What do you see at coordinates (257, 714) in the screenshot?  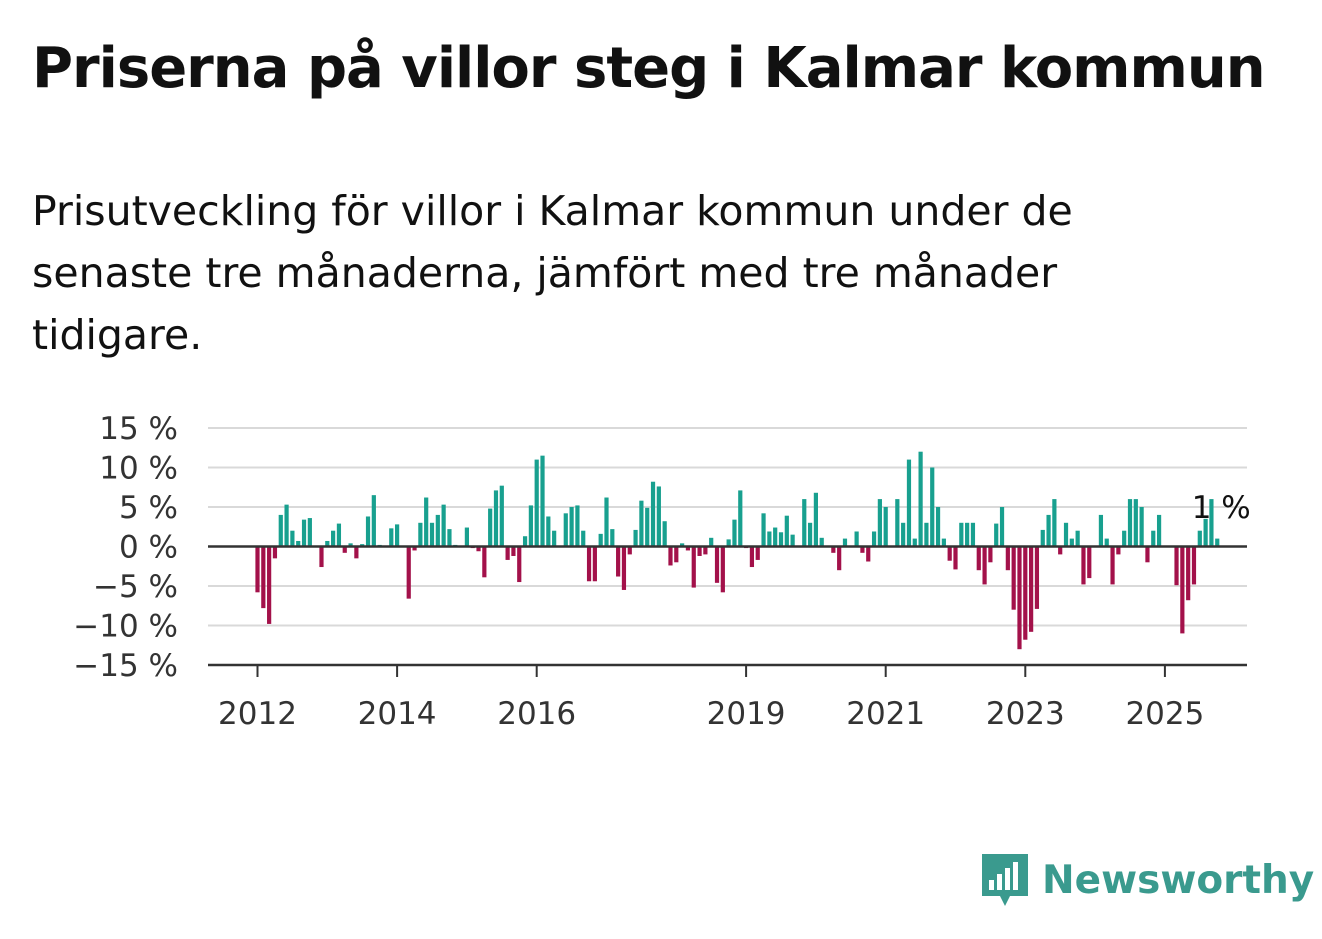 I see `x-tick-label: 2012` at bounding box center [257, 714].